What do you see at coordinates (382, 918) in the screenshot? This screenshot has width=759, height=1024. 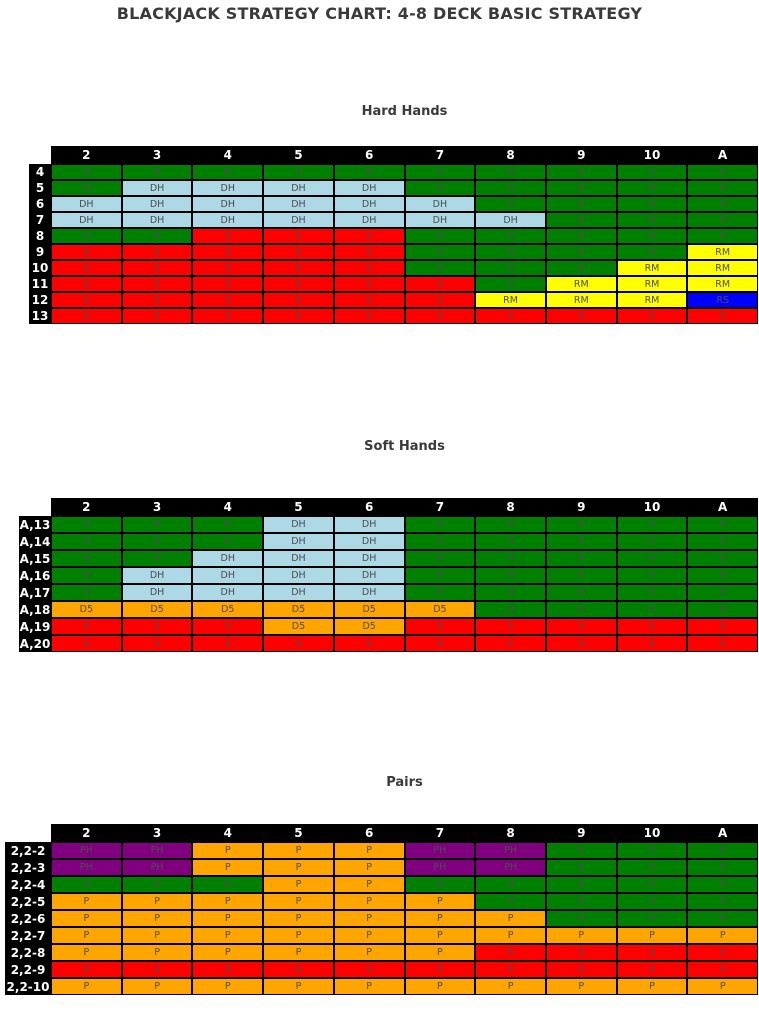 I see `table-row: 2,2-6 P P P P P P P H H H` at bounding box center [382, 918].